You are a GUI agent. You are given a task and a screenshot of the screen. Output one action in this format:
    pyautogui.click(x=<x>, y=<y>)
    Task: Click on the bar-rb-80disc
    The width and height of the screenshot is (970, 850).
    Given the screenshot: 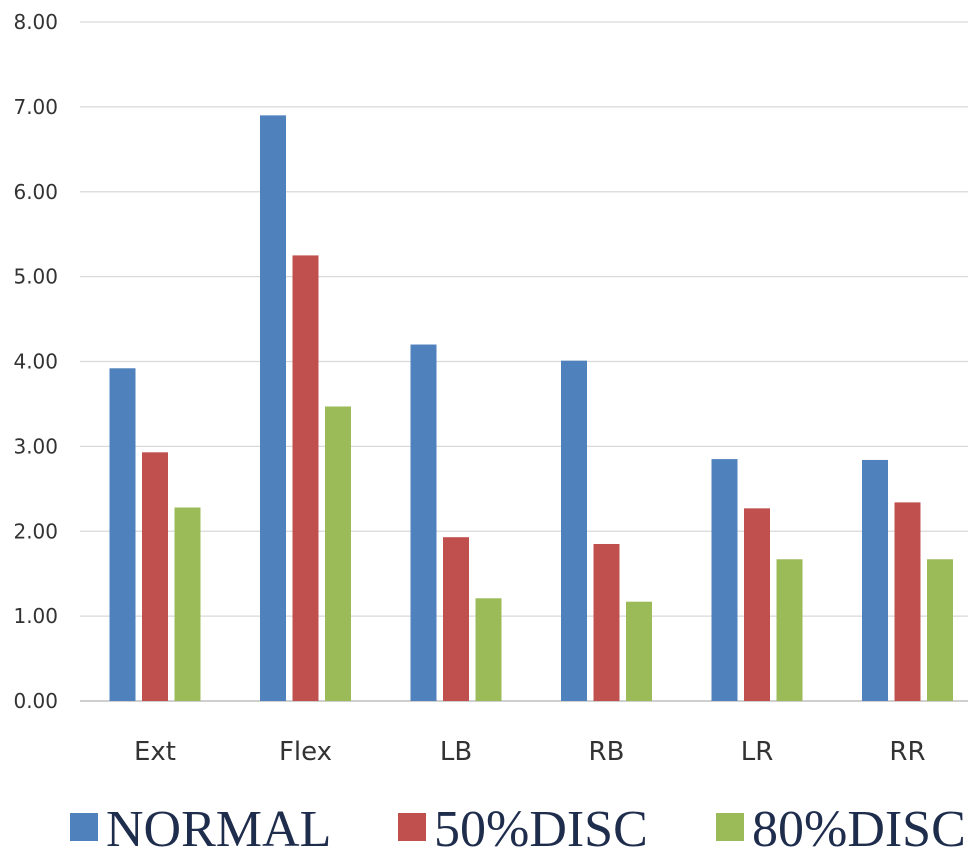 What is the action you would take?
    pyautogui.click(x=639, y=651)
    